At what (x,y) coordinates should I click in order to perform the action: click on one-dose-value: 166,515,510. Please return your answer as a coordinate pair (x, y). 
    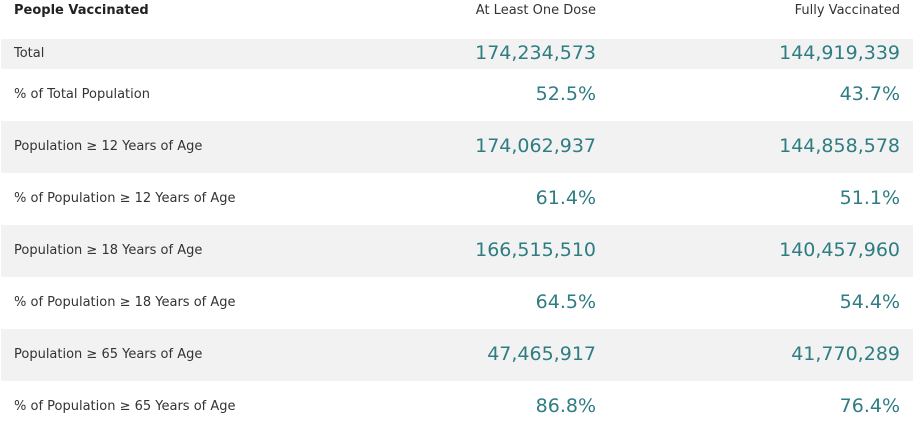
    Looking at the image, I should click on (535, 250).